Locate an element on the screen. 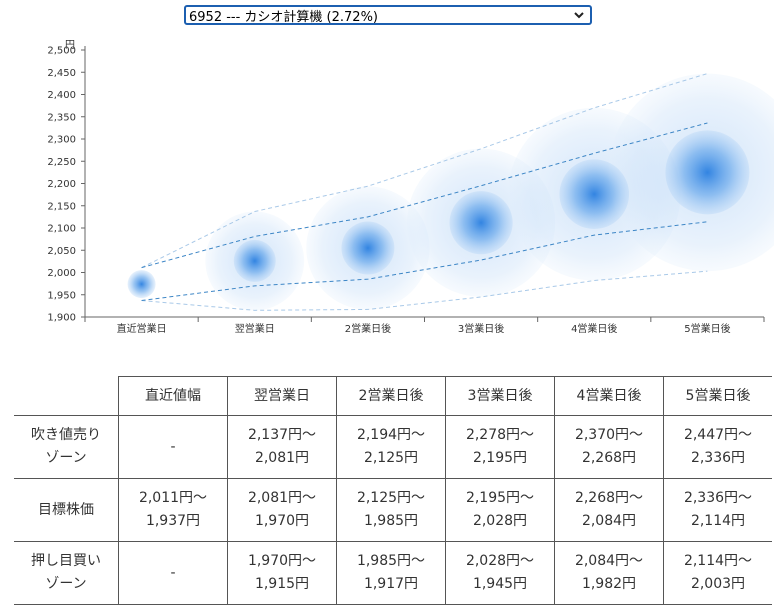 Image resolution: width=774 pixels, height=608 pixels. table-cell: 2,081円〜 1,970円 is located at coordinates (282, 510).